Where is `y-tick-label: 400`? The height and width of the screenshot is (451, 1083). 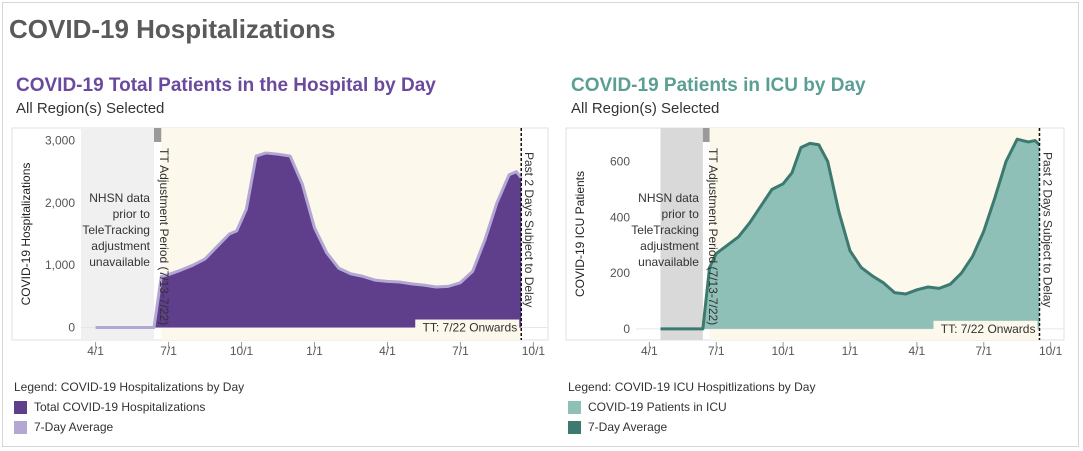 y-tick-label: 400 is located at coordinates (620, 217).